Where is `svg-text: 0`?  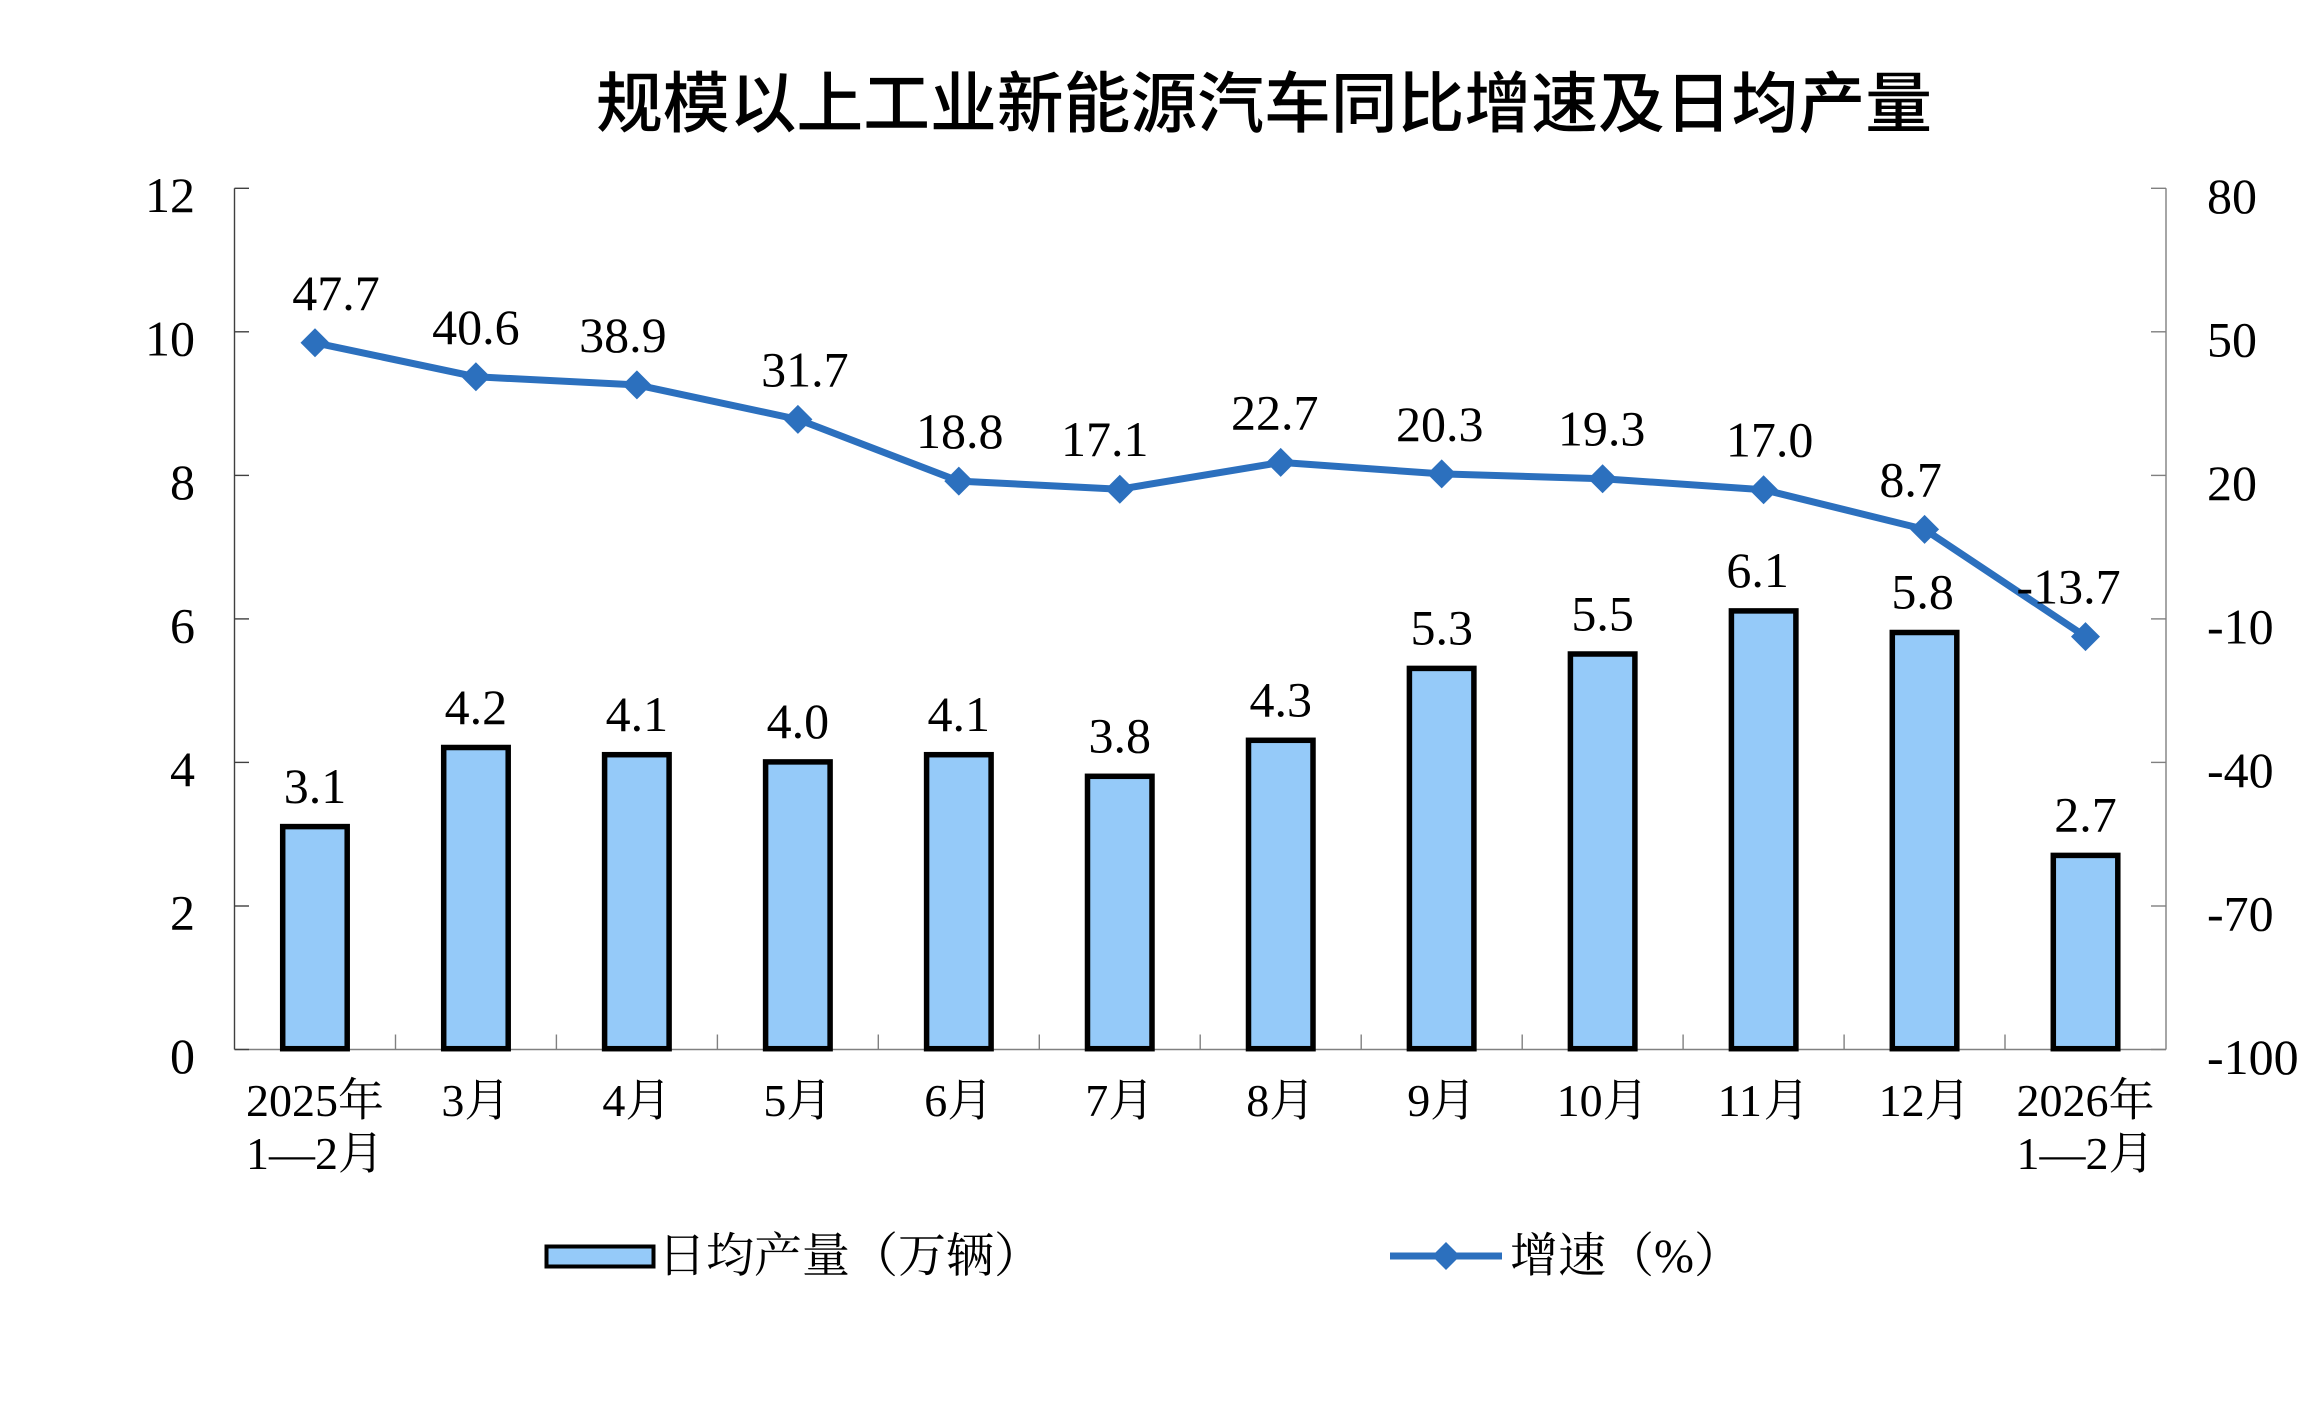
svg-text: 0 is located at coordinates (182, 1056).